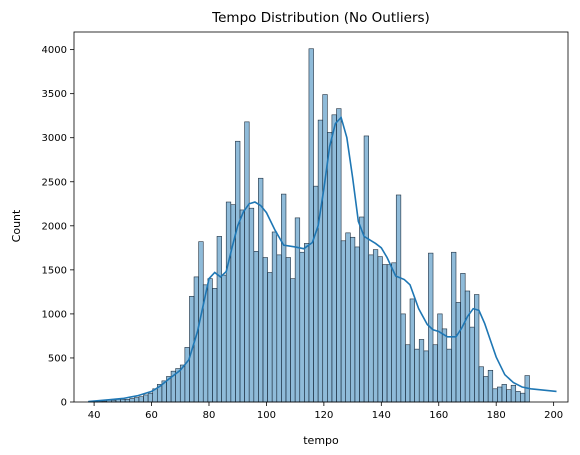  What do you see at coordinates (553, 415) in the screenshot?
I see `x-tick-label: 200` at bounding box center [553, 415].